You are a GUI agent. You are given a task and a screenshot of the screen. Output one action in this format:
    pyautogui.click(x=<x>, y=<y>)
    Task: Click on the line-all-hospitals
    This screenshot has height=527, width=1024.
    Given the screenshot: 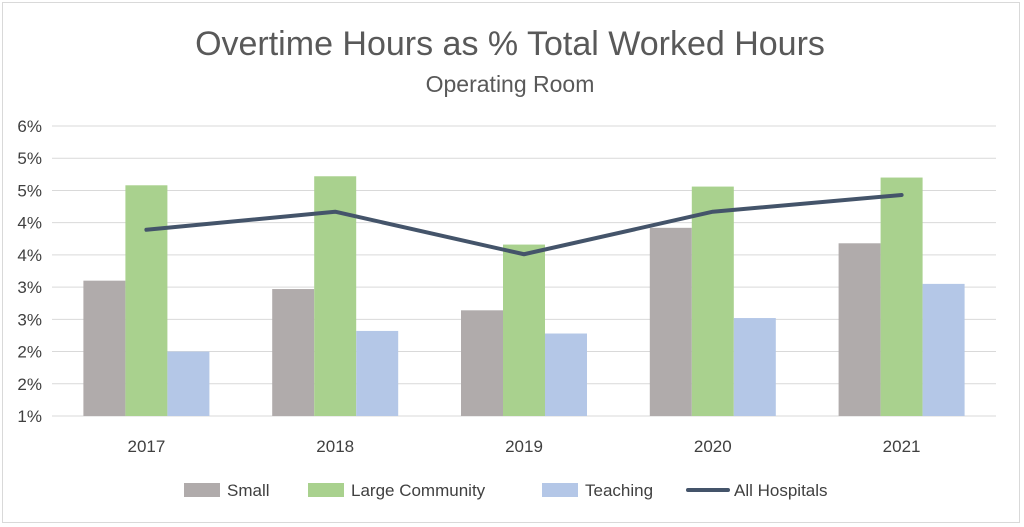 What is the action you would take?
    pyautogui.click(x=524, y=224)
    